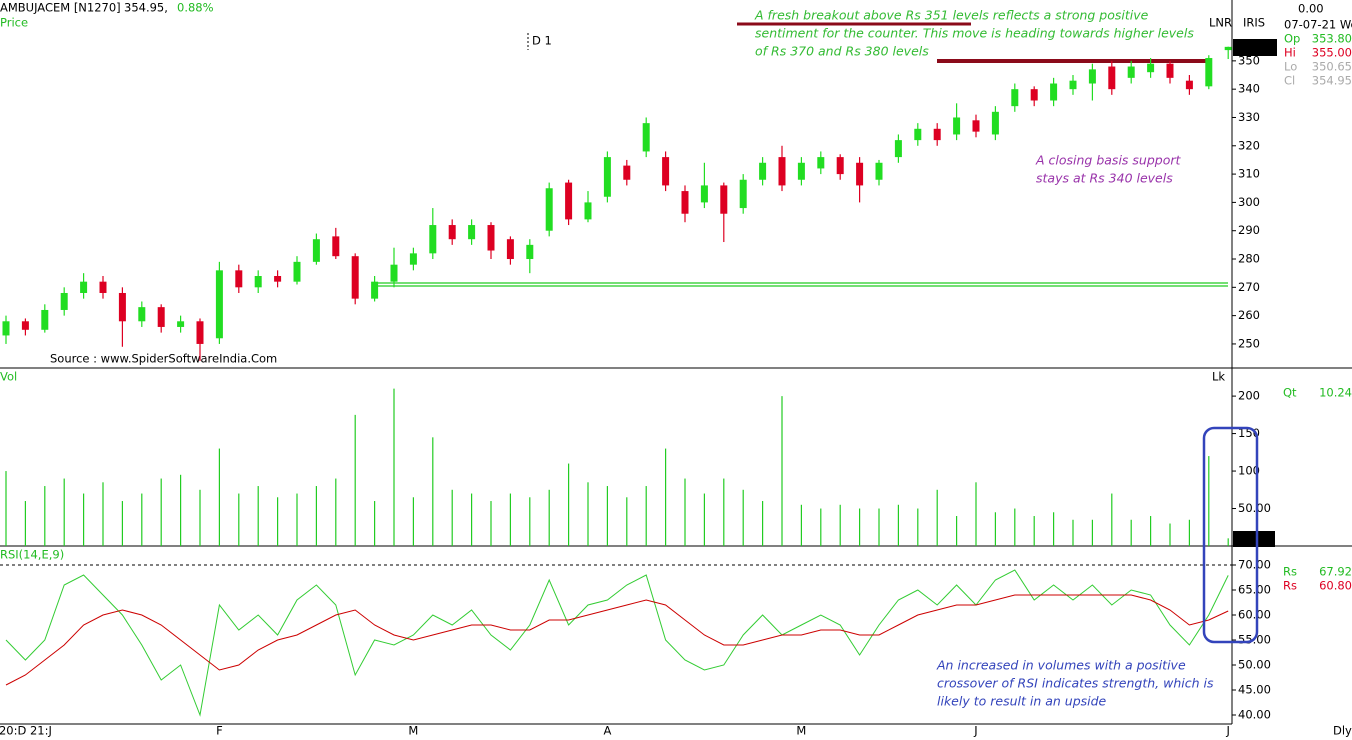  I want to click on tag: Lk, so click(1218, 377).